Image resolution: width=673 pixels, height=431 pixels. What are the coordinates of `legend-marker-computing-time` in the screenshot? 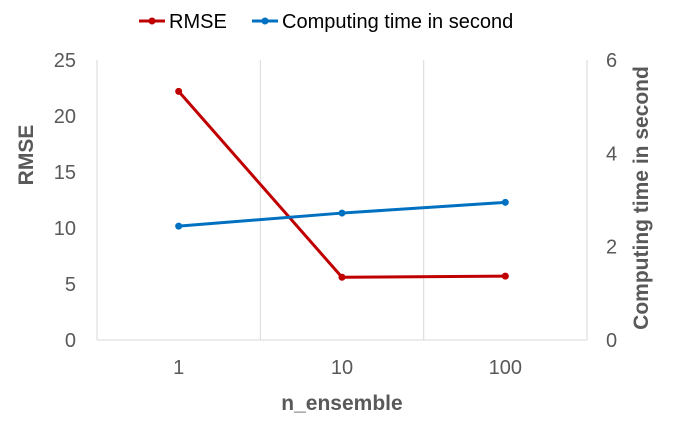 It's located at (265, 21).